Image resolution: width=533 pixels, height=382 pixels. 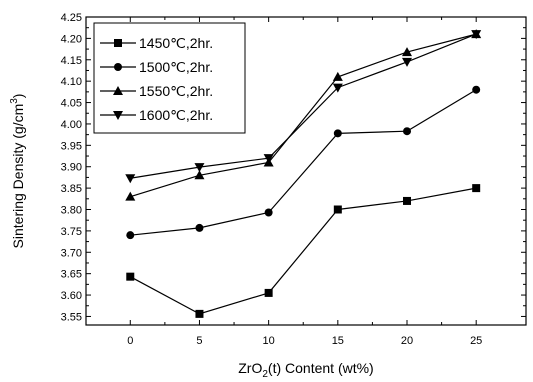 I want to click on x-axis-title: ZrO2(t) Content (wt%), so click(x=305, y=370).